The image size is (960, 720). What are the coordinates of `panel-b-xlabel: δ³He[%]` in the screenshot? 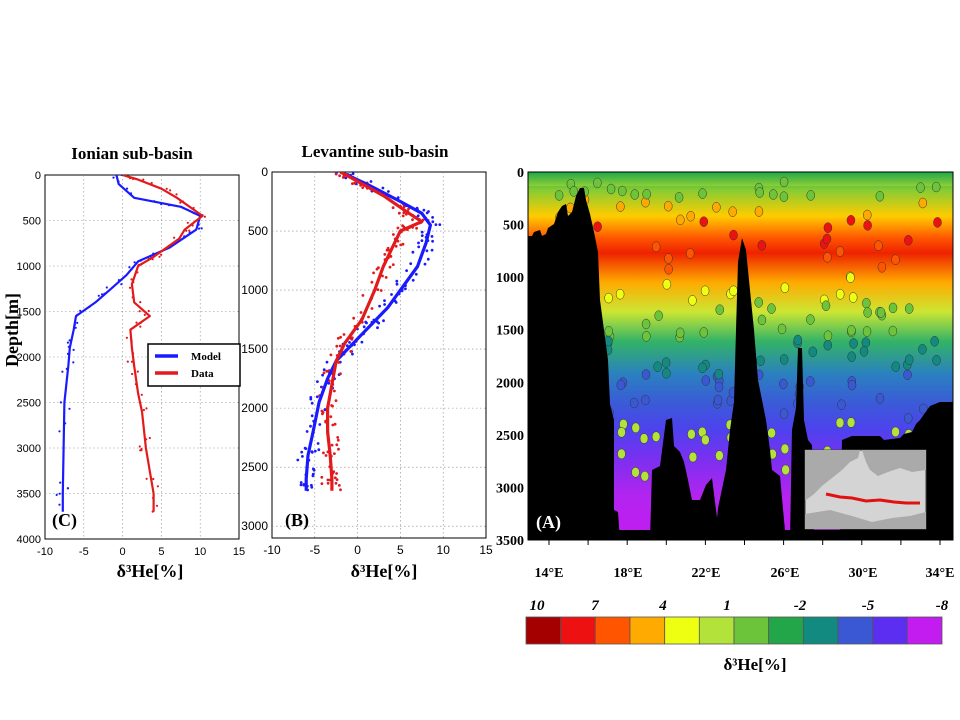 It's located at (384, 571).